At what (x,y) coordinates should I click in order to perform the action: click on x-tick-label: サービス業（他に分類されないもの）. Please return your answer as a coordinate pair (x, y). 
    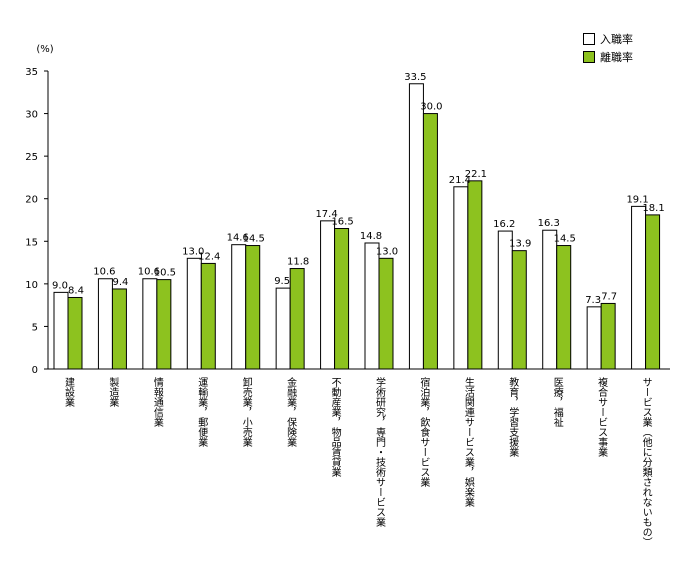
    Looking at the image, I should click on (646, 462).